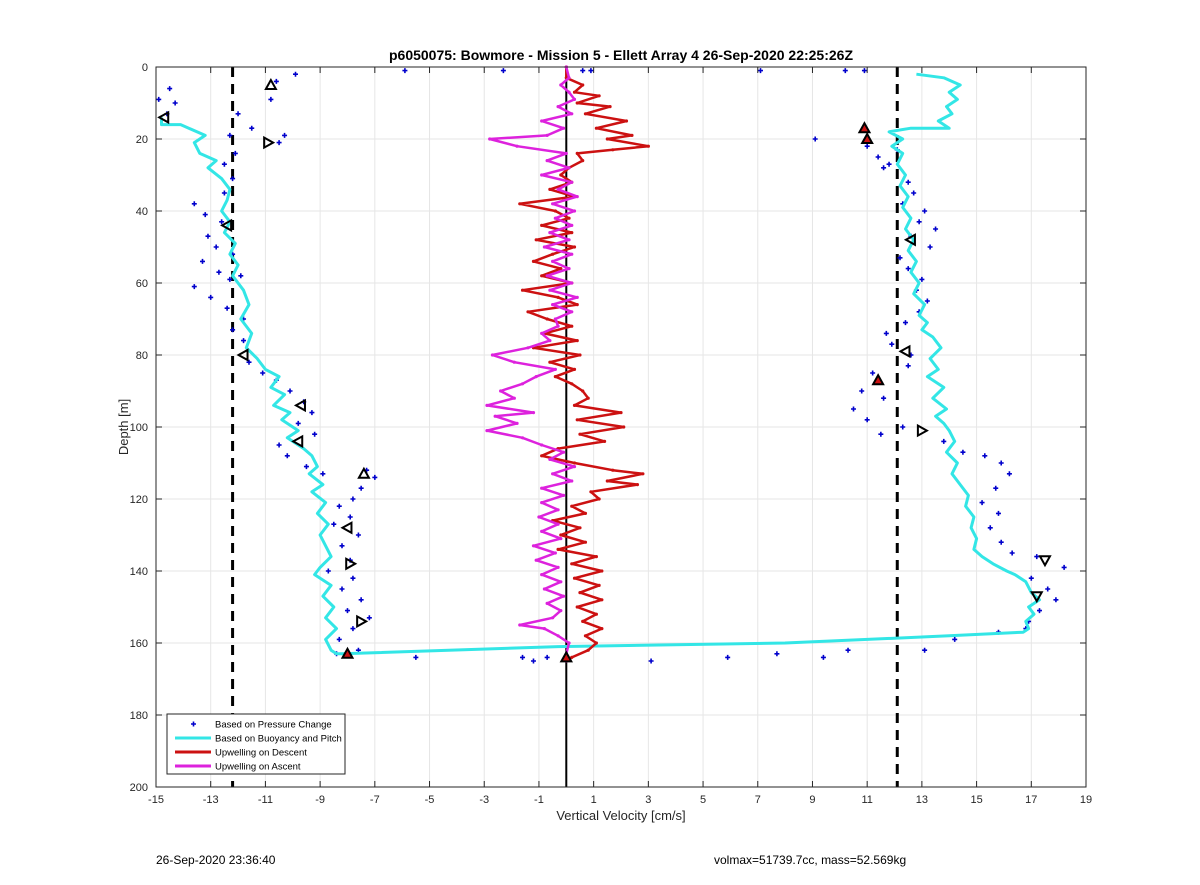 Image resolution: width=1200 pixels, height=885 pixels. I want to click on y-tick-label: 40, so click(142, 212).